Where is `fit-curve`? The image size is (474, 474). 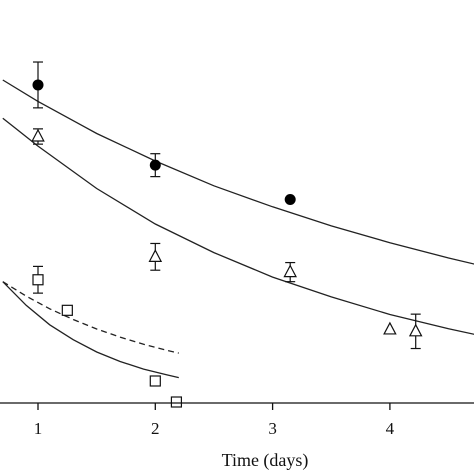 fit-curve is located at coordinates (90, 330).